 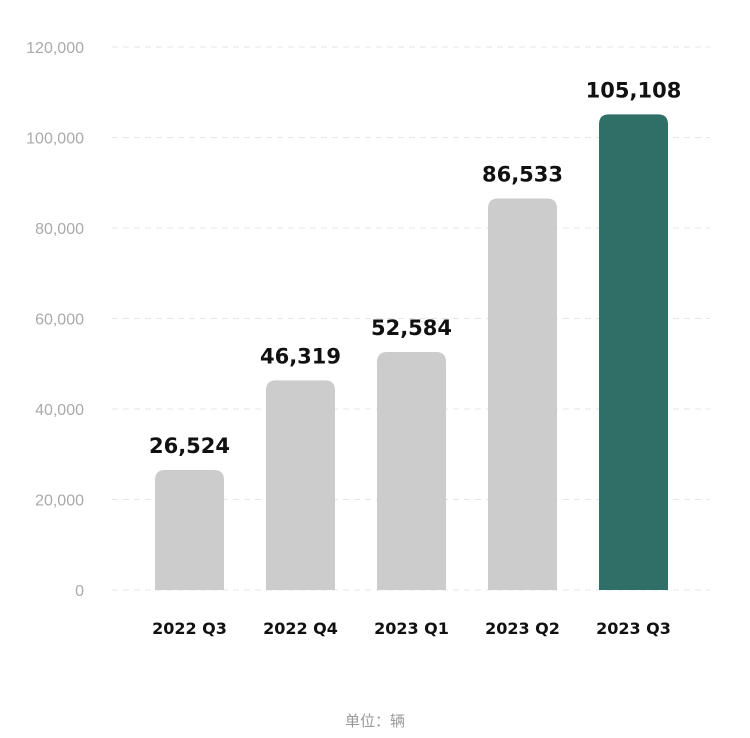 I want to click on y-tick-label: 100,000, so click(x=55, y=139).